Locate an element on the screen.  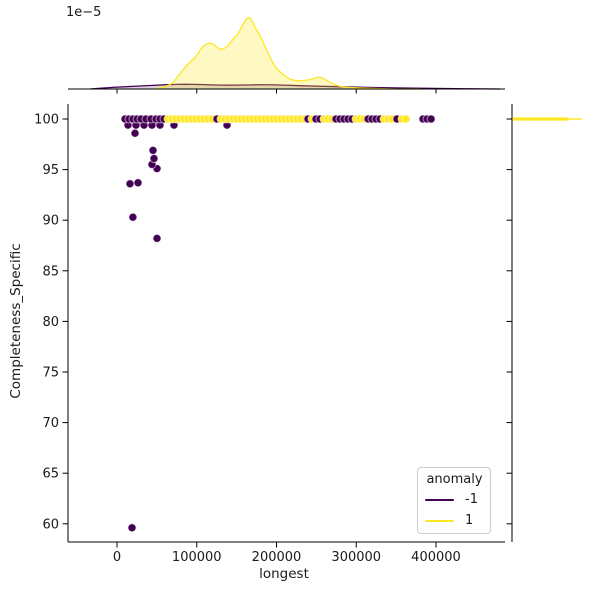
y-tick-label: 95 is located at coordinates (50, 170).